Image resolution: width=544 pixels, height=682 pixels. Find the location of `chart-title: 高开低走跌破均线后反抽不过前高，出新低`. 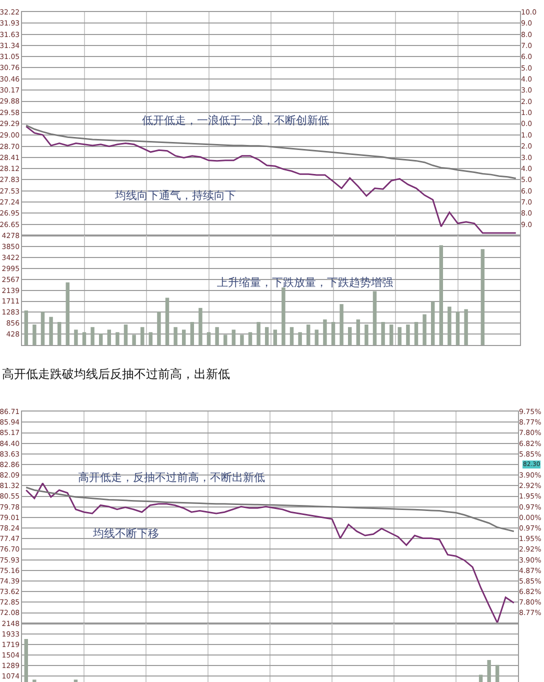

chart-title: 高开低走跌破均线后反抽不过前高，出新低 is located at coordinates (116, 374).